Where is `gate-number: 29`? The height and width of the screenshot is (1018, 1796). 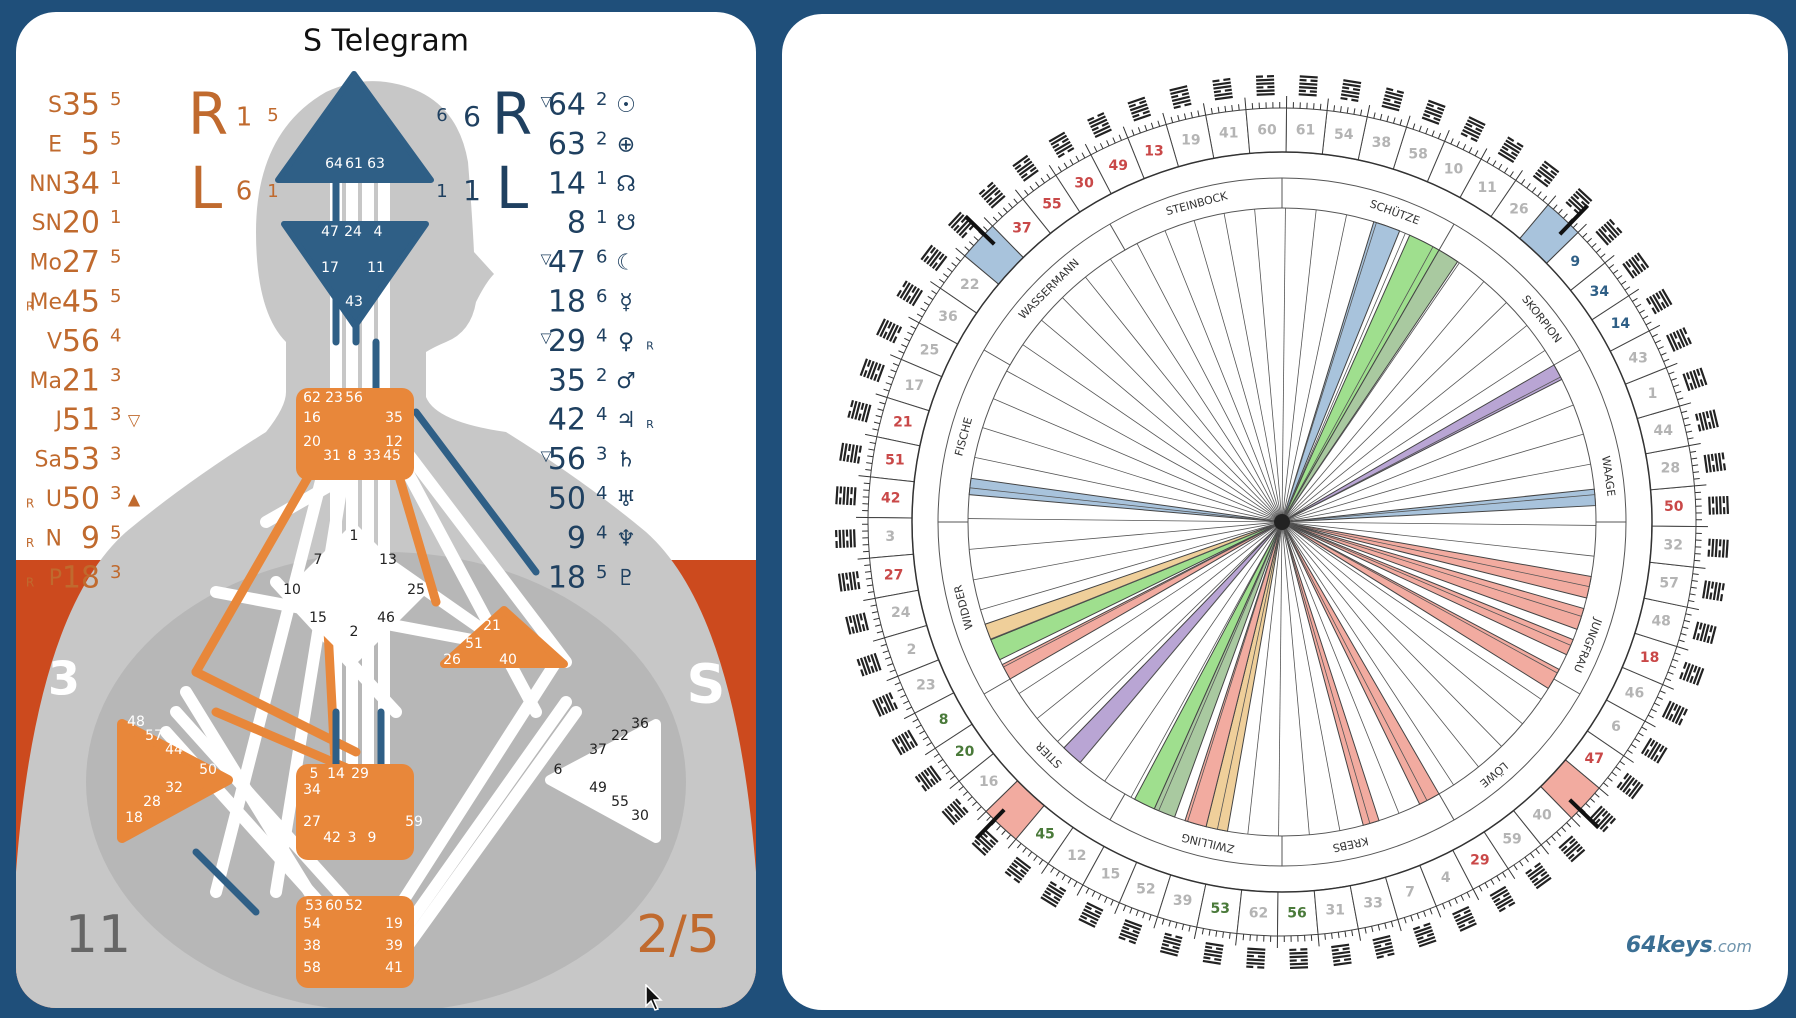
gate-number: 29 is located at coordinates (567, 341).